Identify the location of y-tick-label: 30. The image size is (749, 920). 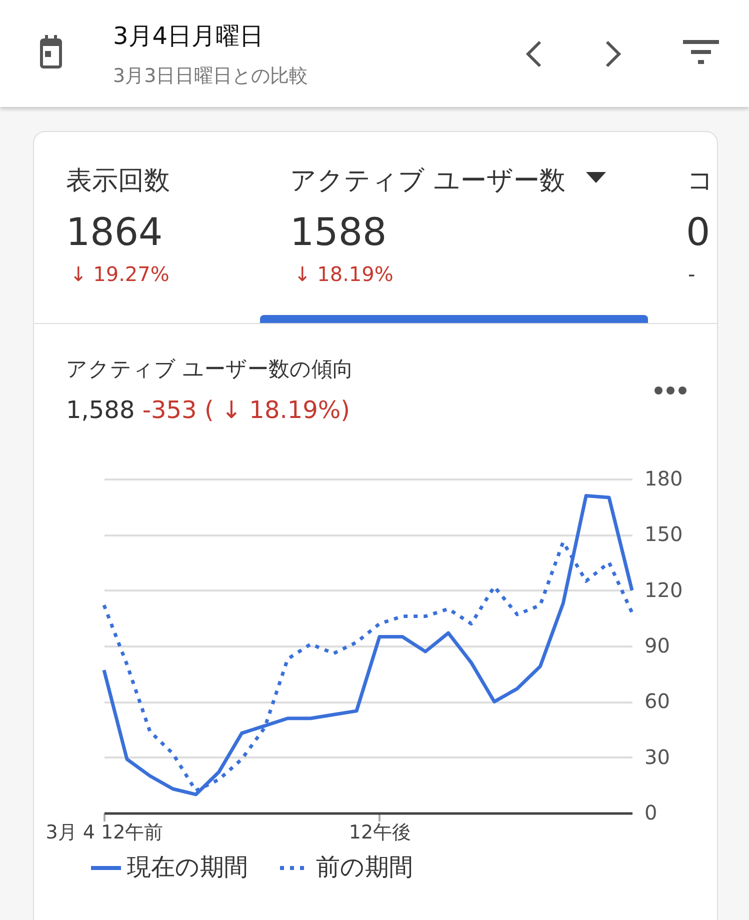
(657, 756).